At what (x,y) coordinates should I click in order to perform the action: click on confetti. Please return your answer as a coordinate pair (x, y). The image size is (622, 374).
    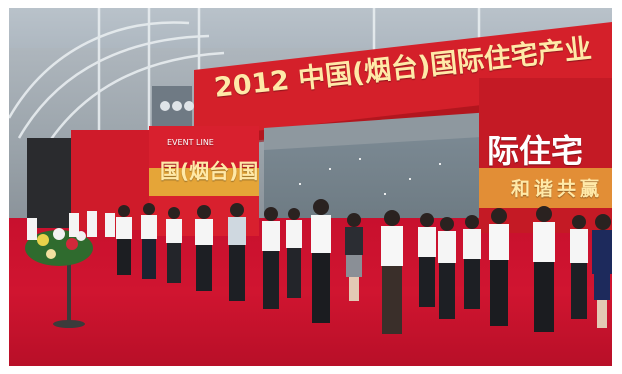
    Looking at the image, I should click on (370, 176).